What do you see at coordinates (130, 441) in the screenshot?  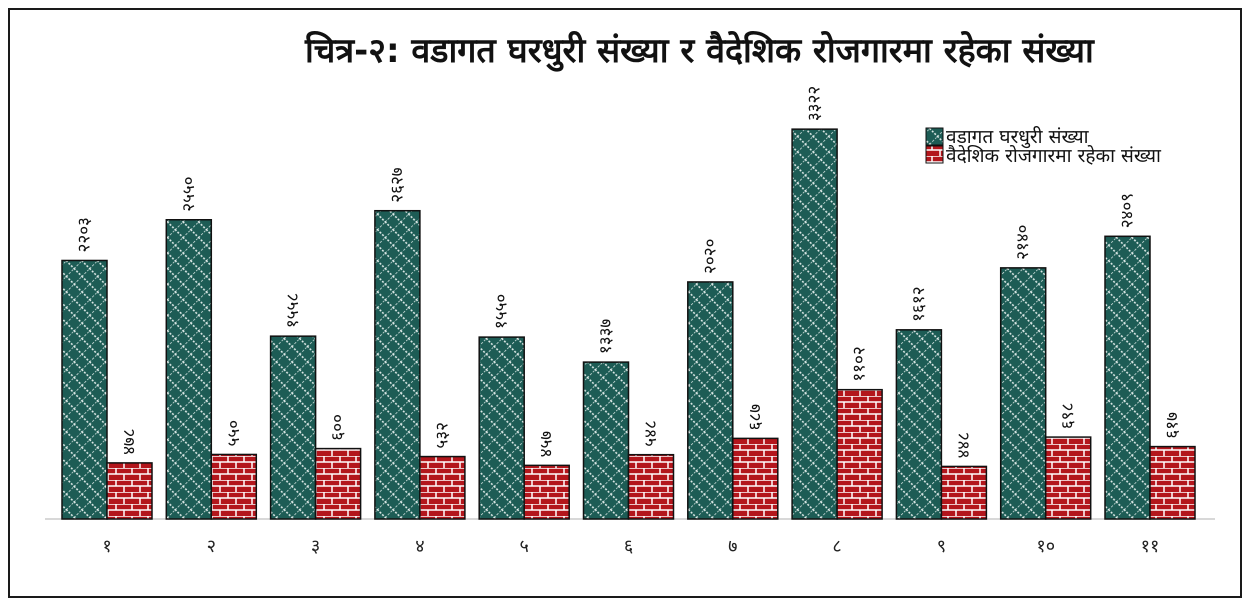 I see `label-foreign-employment-1: ४७८` at bounding box center [130, 441].